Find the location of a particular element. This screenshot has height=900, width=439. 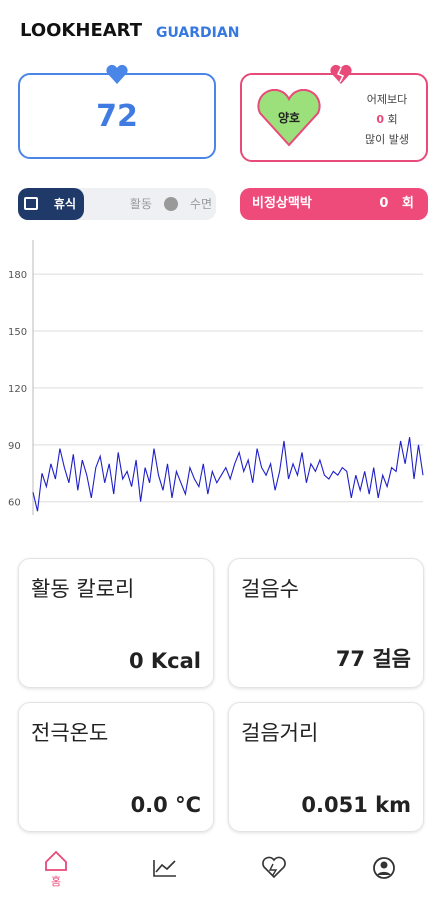

nav-home-label: 홈 is located at coordinates (56, 881).